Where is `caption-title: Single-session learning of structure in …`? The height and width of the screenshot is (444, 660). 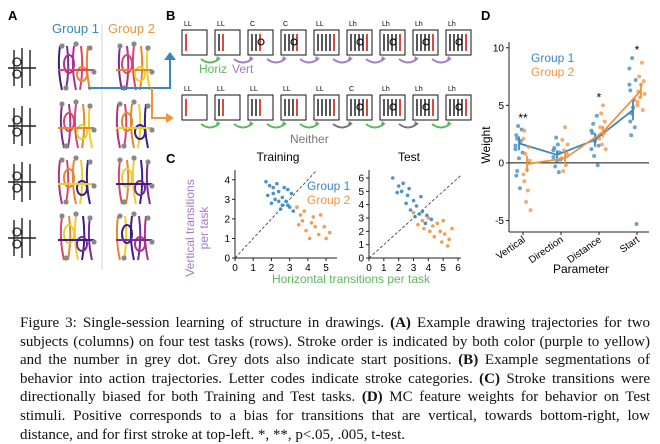
caption-title: Single-session learning of structure in … is located at coordinates (233, 323).